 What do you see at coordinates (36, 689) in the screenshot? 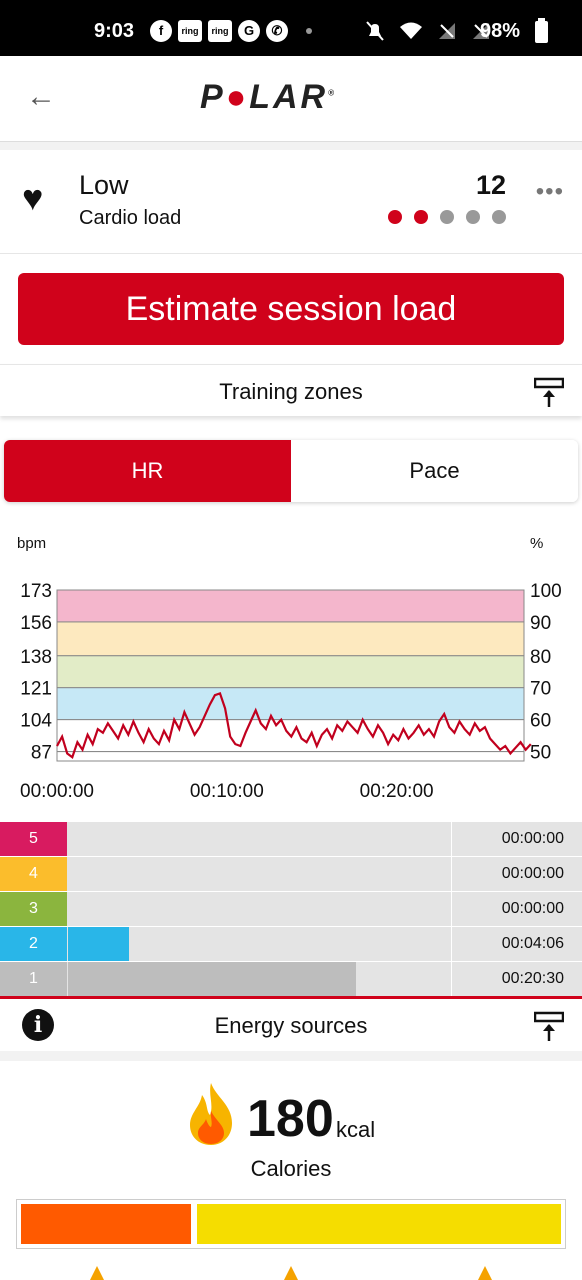
I see `y-tick-label: 121` at bounding box center [36, 689].